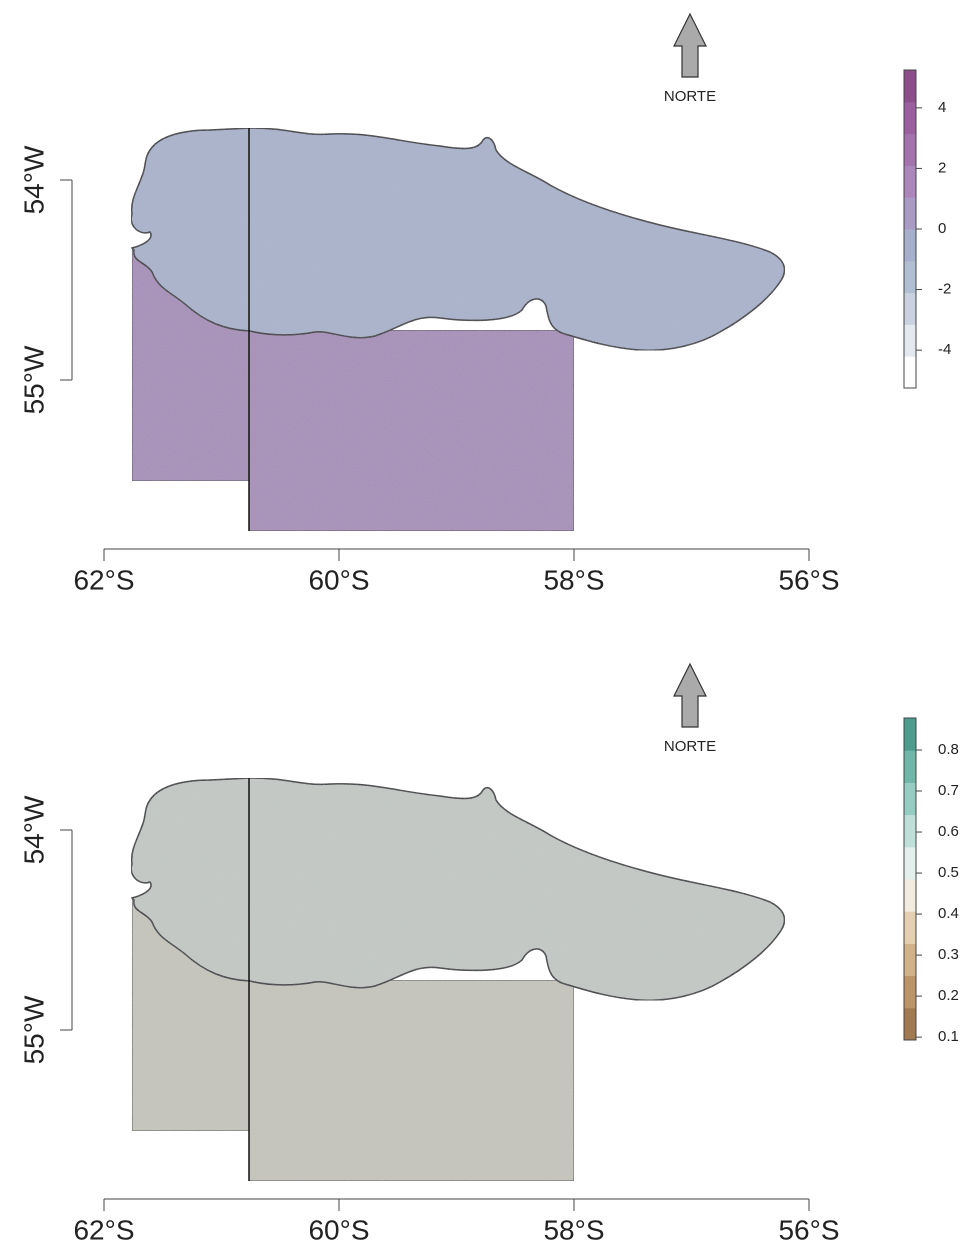 The height and width of the screenshot is (1256, 972). What do you see at coordinates (944, 289) in the screenshot?
I see `colorbar-tick-label: -2` at bounding box center [944, 289].